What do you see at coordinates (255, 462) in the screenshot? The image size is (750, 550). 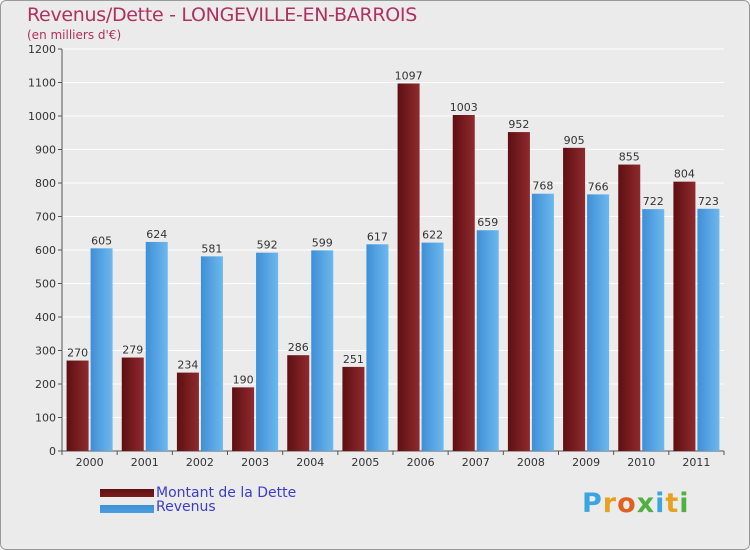 I see `x-tick-label: 2003` at bounding box center [255, 462].